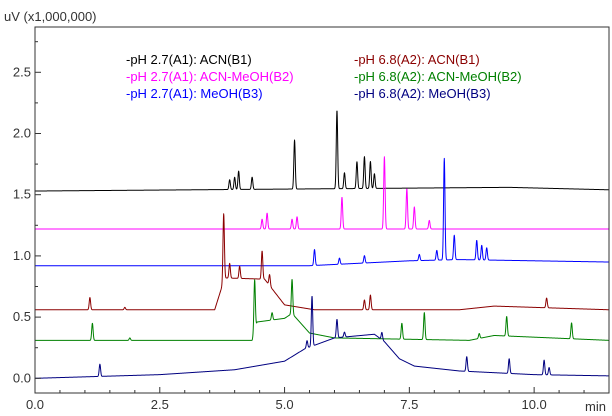  Describe the element at coordinates (22, 194) in the screenshot. I see `y-tick-label: 1.5` at that location.